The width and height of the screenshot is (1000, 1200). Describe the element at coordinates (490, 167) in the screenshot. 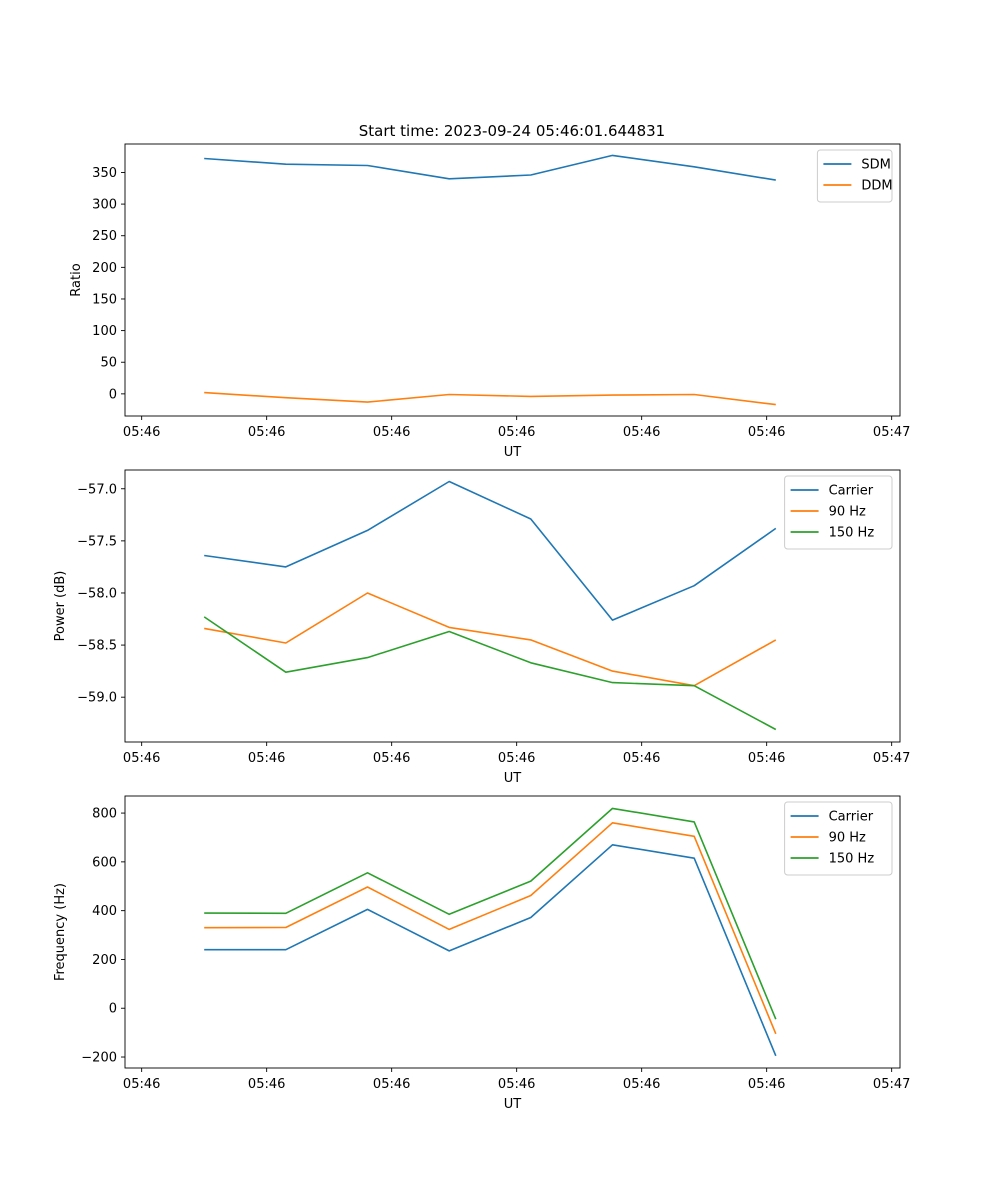

I see `series-line-sdm` at that location.